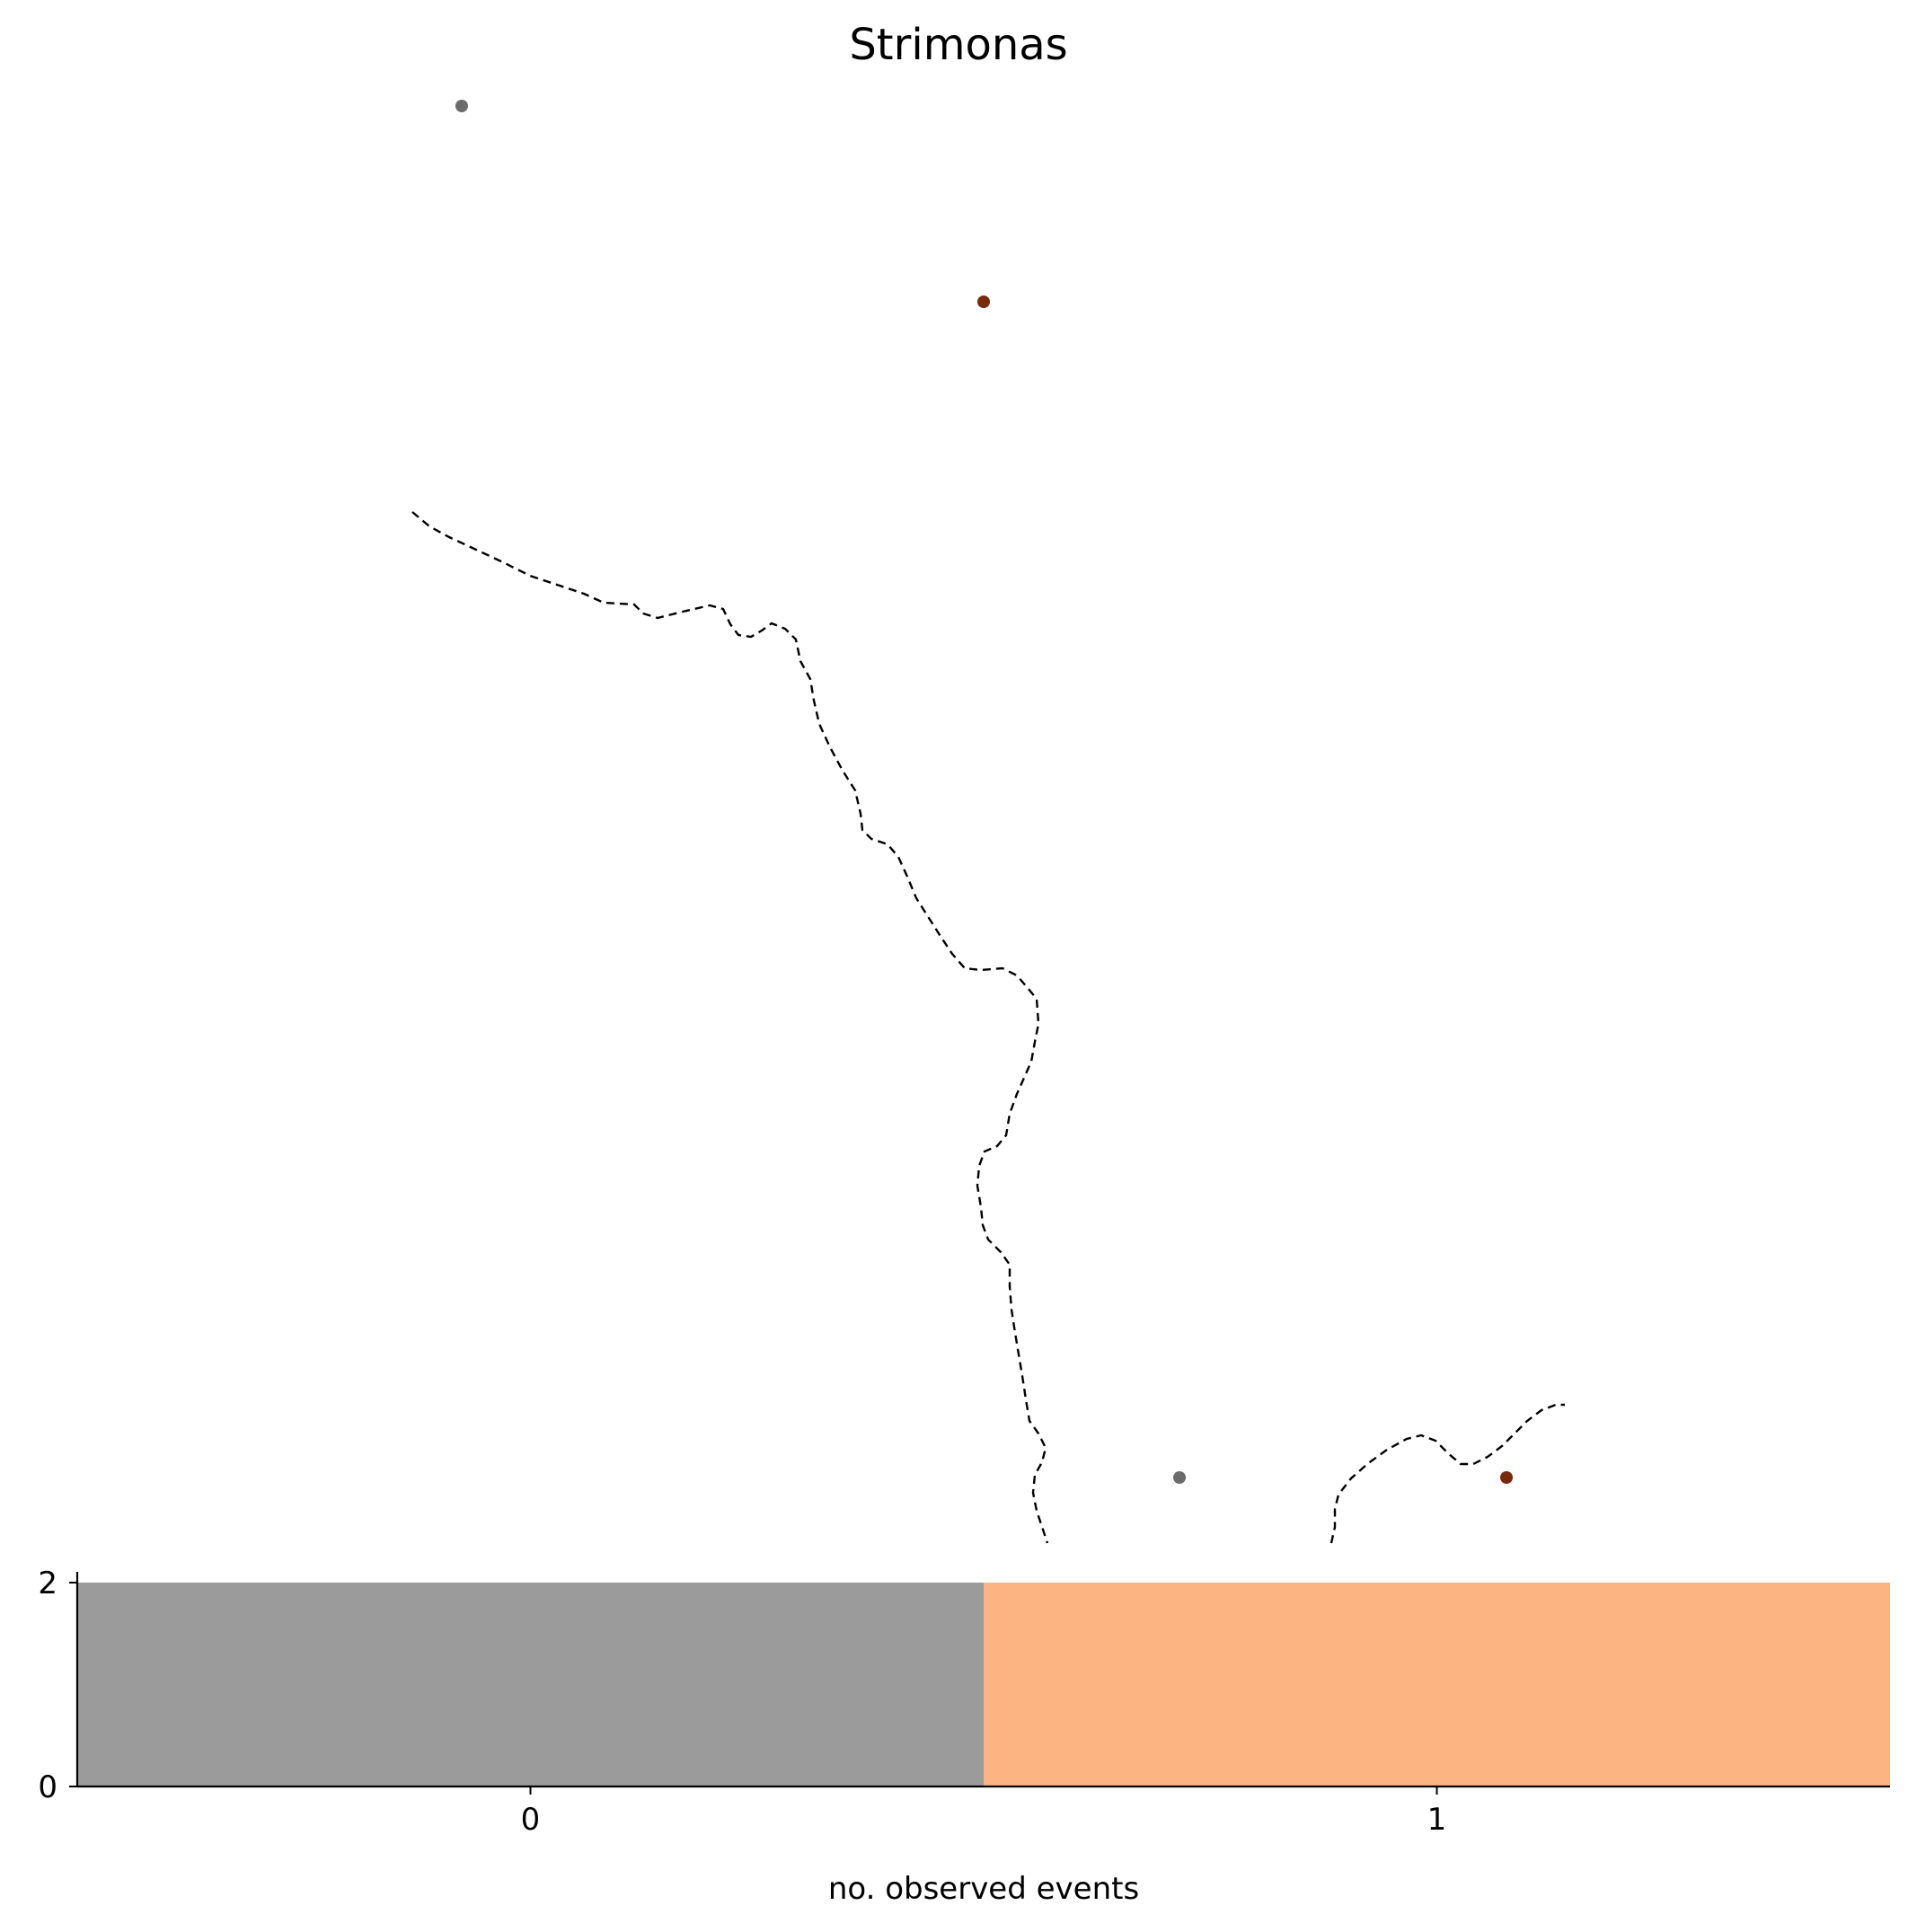 This screenshot has height=1932, width=1917. What do you see at coordinates (1447, 1473) in the screenshot?
I see `border-line-east` at bounding box center [1447, 1473].